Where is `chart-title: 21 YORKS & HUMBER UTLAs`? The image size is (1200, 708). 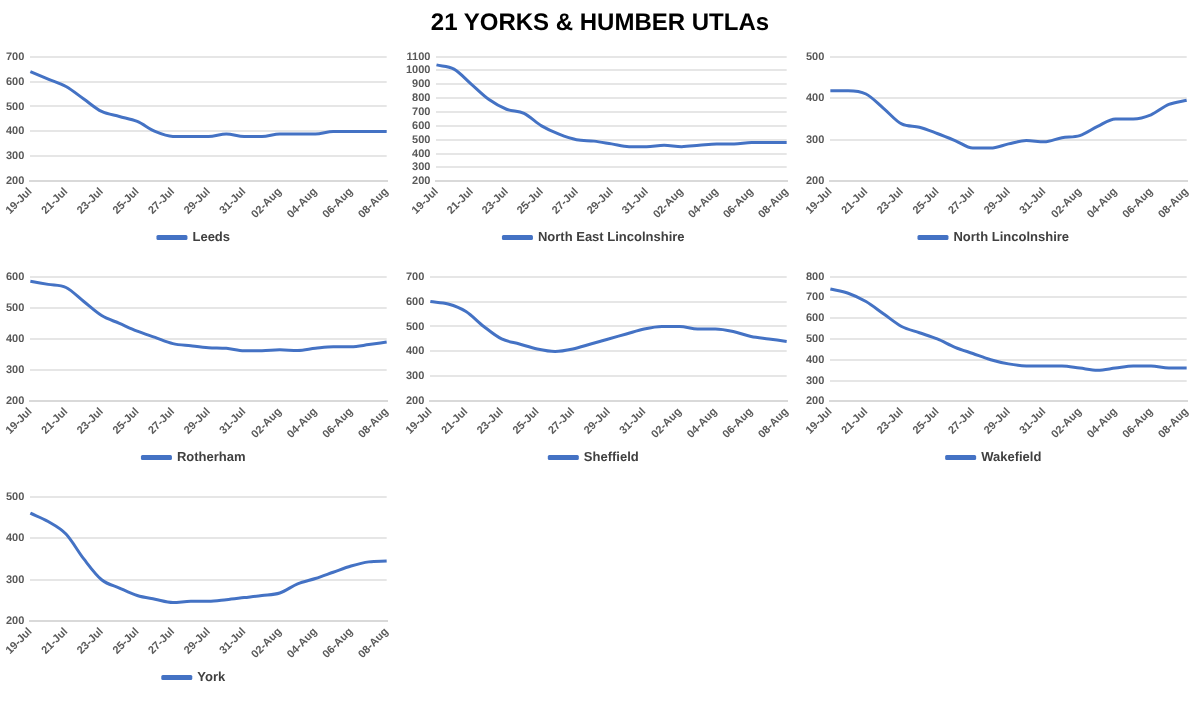
chart-title: 21 YORKS & HUMBER UTLAs is located at coordinates (600, 23).